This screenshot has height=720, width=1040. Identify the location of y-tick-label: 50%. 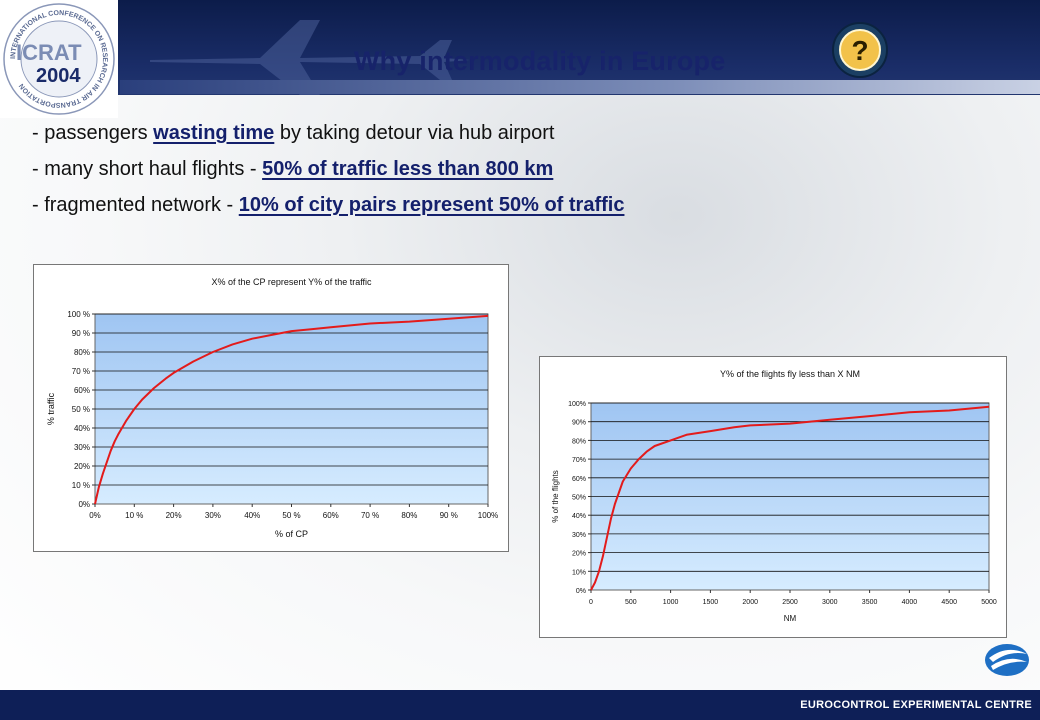
(579, 498).